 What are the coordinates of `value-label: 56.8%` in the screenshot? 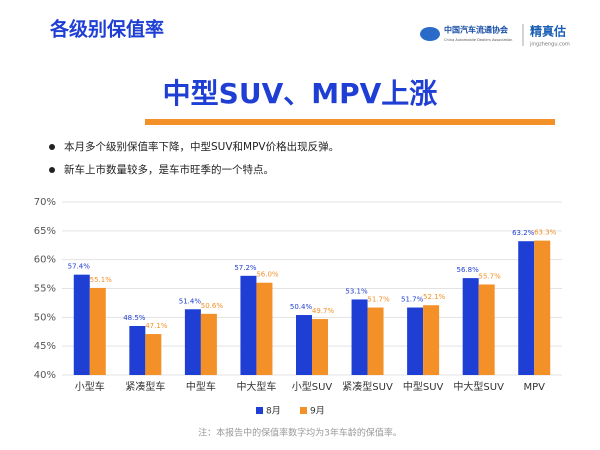 It's located at (468, 270).